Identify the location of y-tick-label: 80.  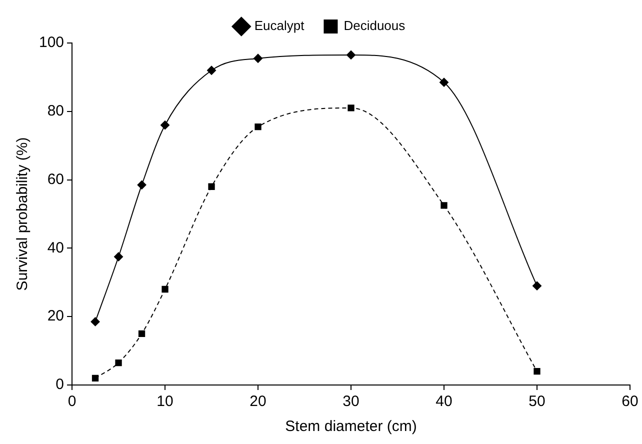
(55, 111).